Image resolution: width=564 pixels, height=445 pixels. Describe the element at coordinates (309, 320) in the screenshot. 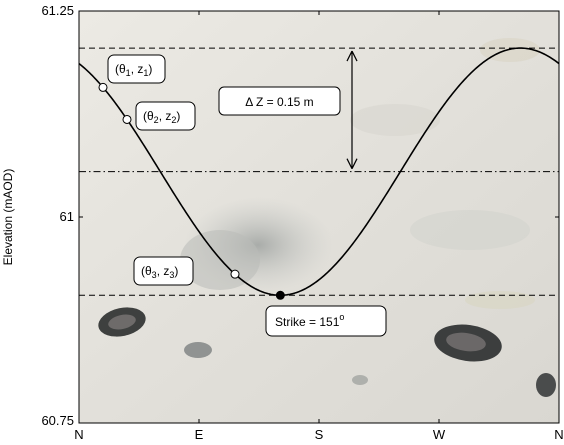

I see `svg-text: Strike = 151o` at that location.